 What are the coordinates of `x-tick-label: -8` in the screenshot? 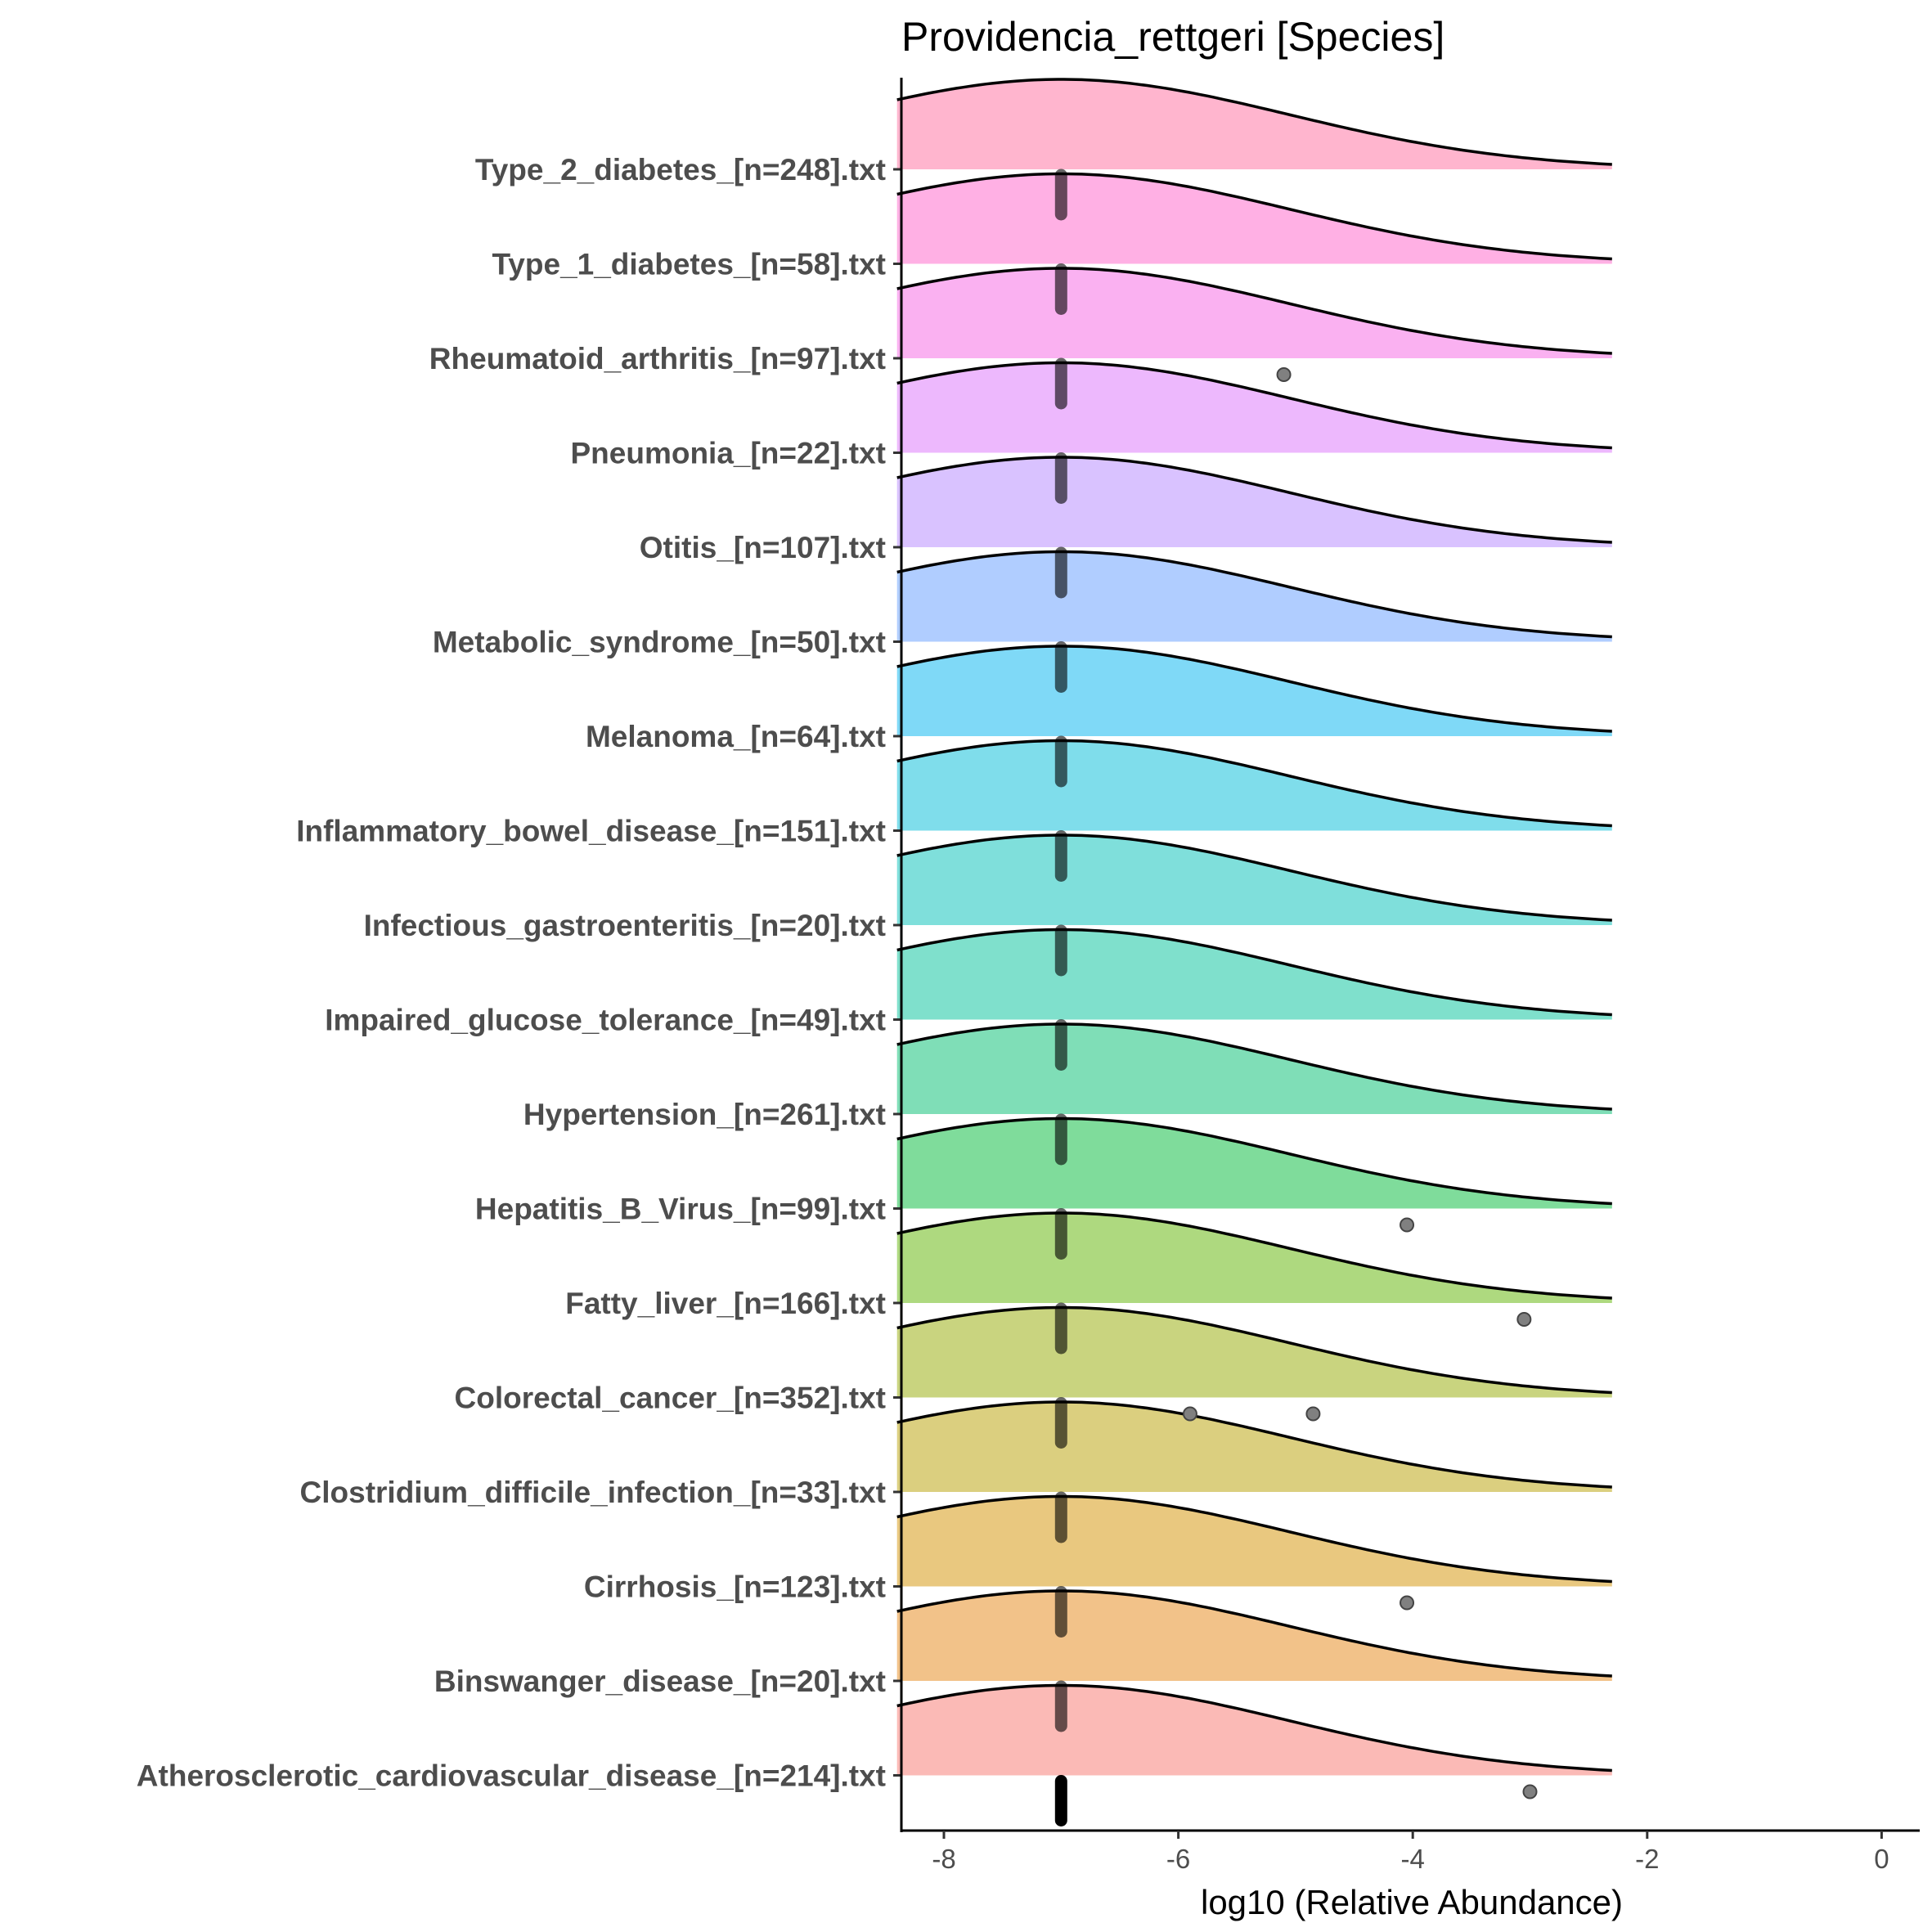 It's located at (943, 1859).